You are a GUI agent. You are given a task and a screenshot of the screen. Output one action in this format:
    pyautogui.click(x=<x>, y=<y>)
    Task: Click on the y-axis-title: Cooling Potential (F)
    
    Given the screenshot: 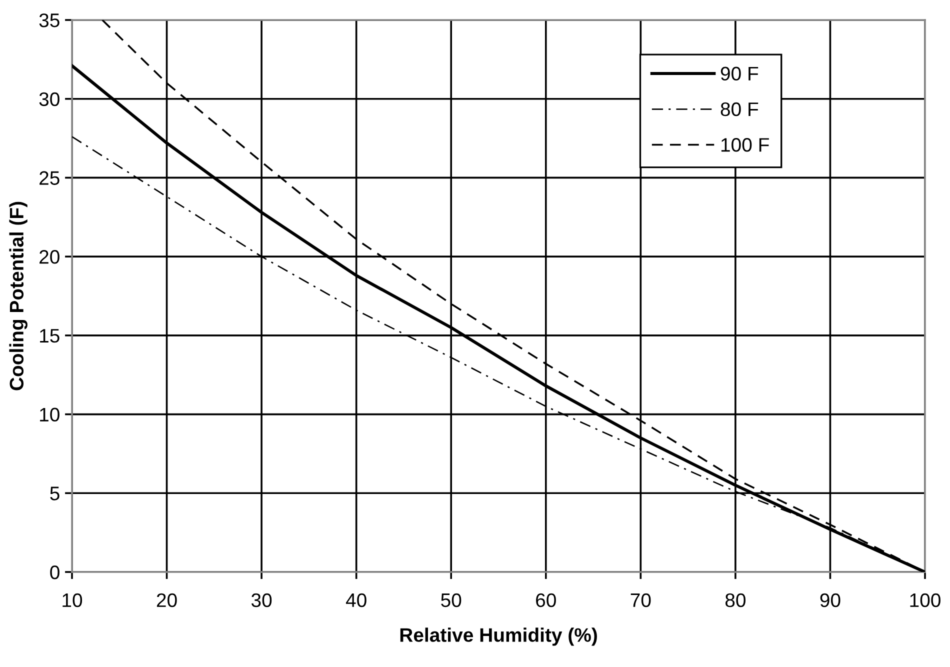 What is the action you would take?
    pyautogui.click(x=18, y=296)
    